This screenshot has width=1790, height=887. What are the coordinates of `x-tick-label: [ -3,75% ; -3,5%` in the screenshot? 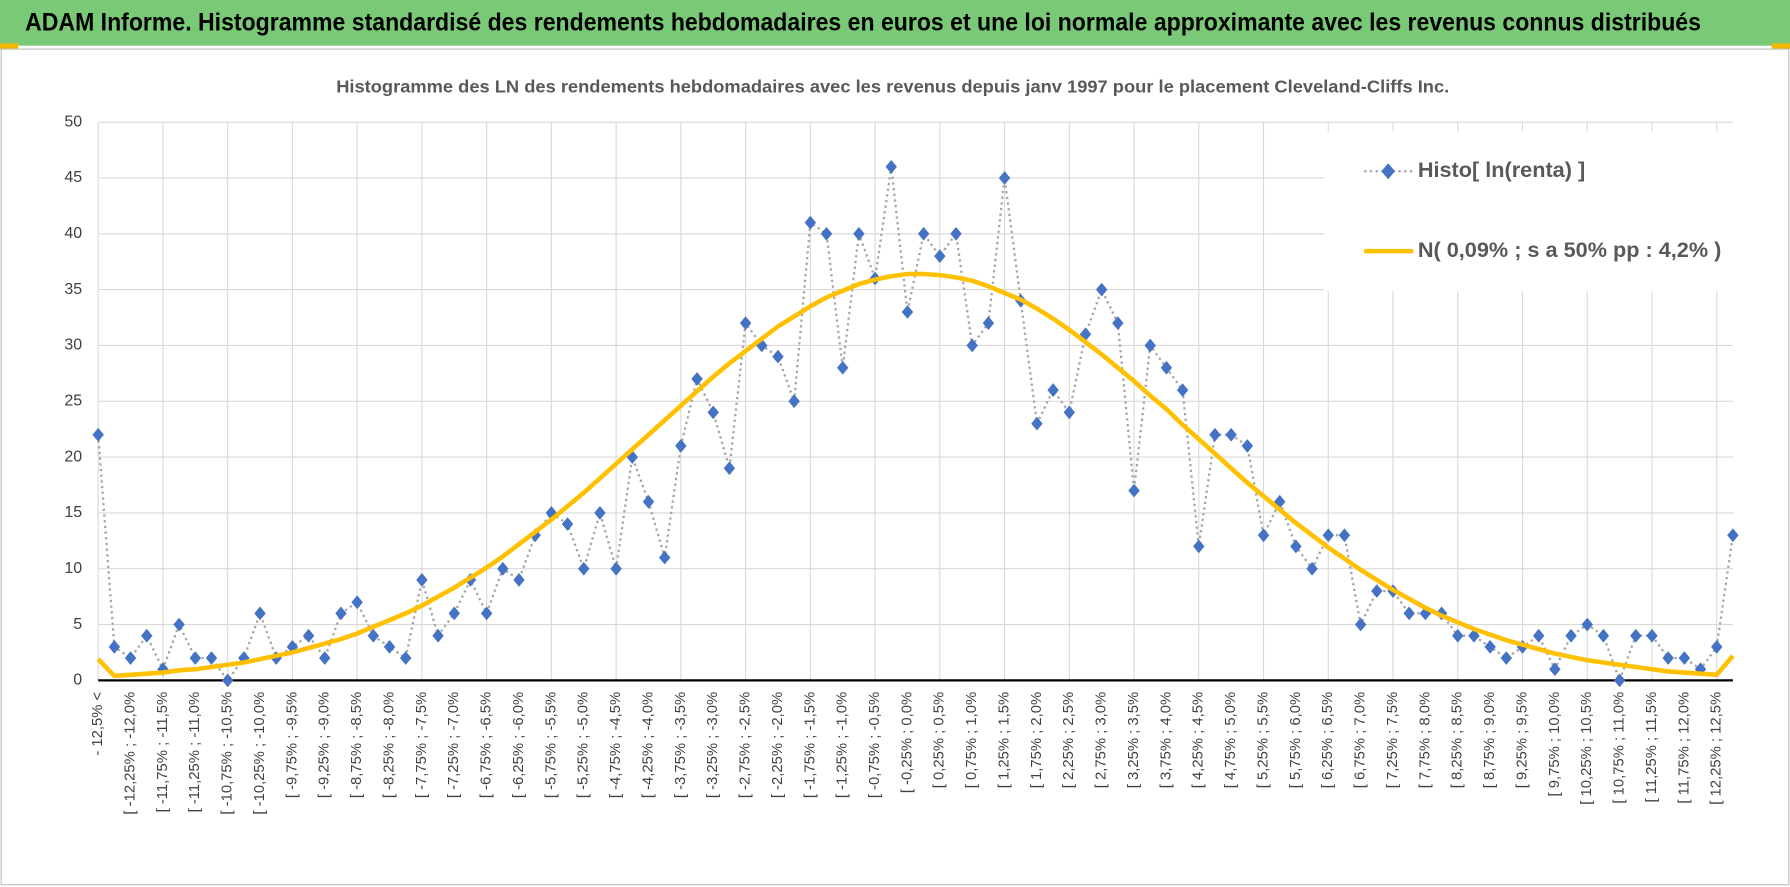 It's located at (681, 745).